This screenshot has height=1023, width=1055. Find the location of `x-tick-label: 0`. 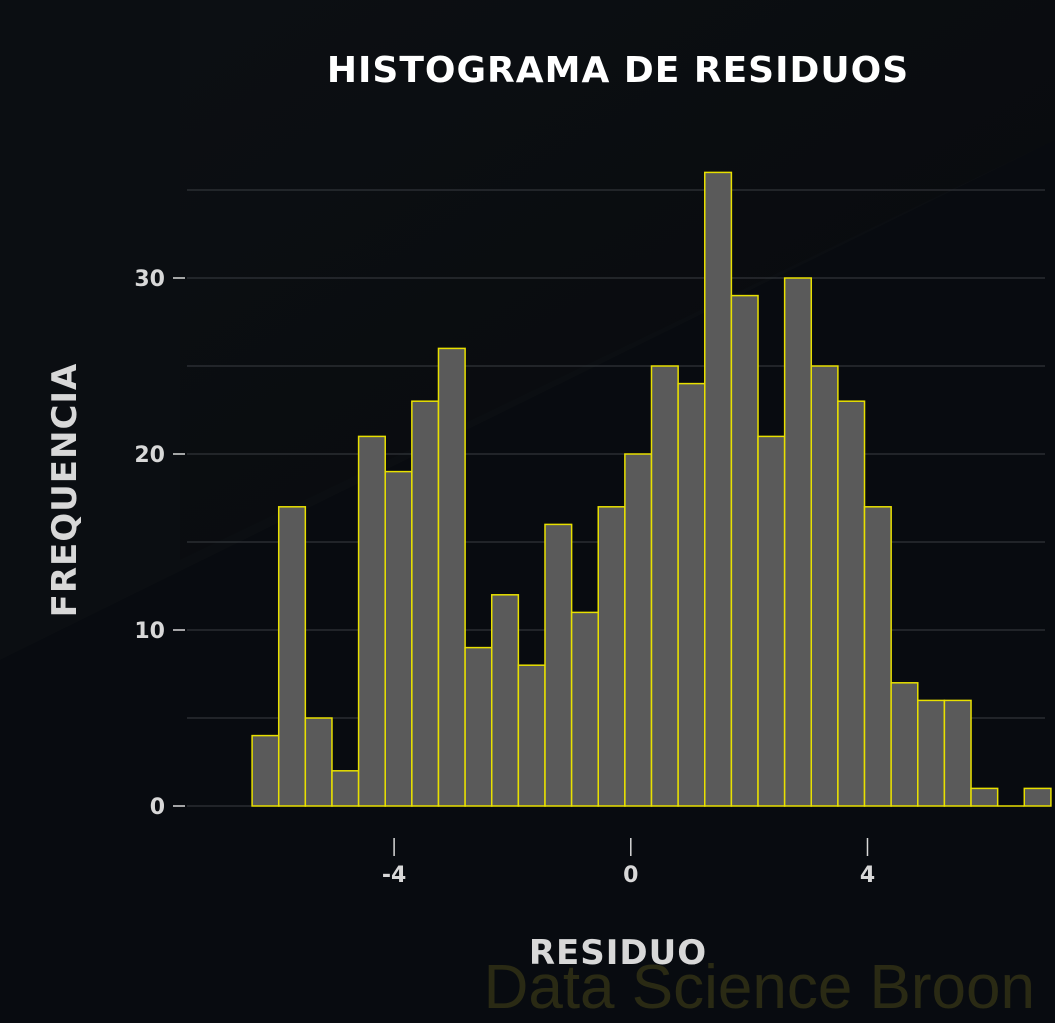

x-tick-label: 0 is located at coordinates (630, 875).